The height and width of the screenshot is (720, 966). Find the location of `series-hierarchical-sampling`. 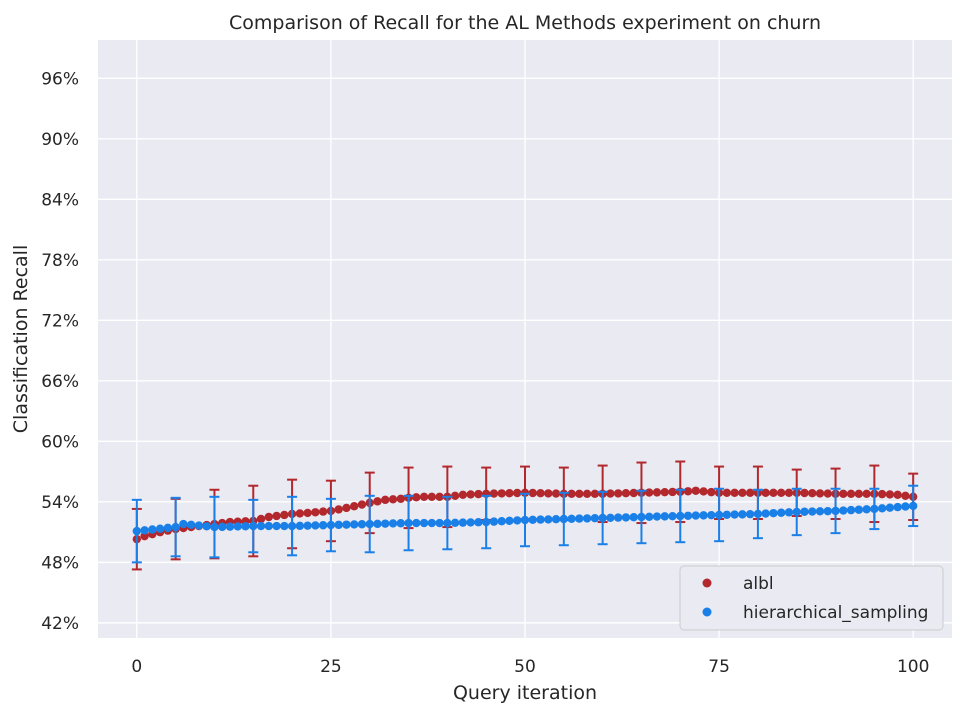

series-hierarchical-sampling is located at coordinates (525, 524).